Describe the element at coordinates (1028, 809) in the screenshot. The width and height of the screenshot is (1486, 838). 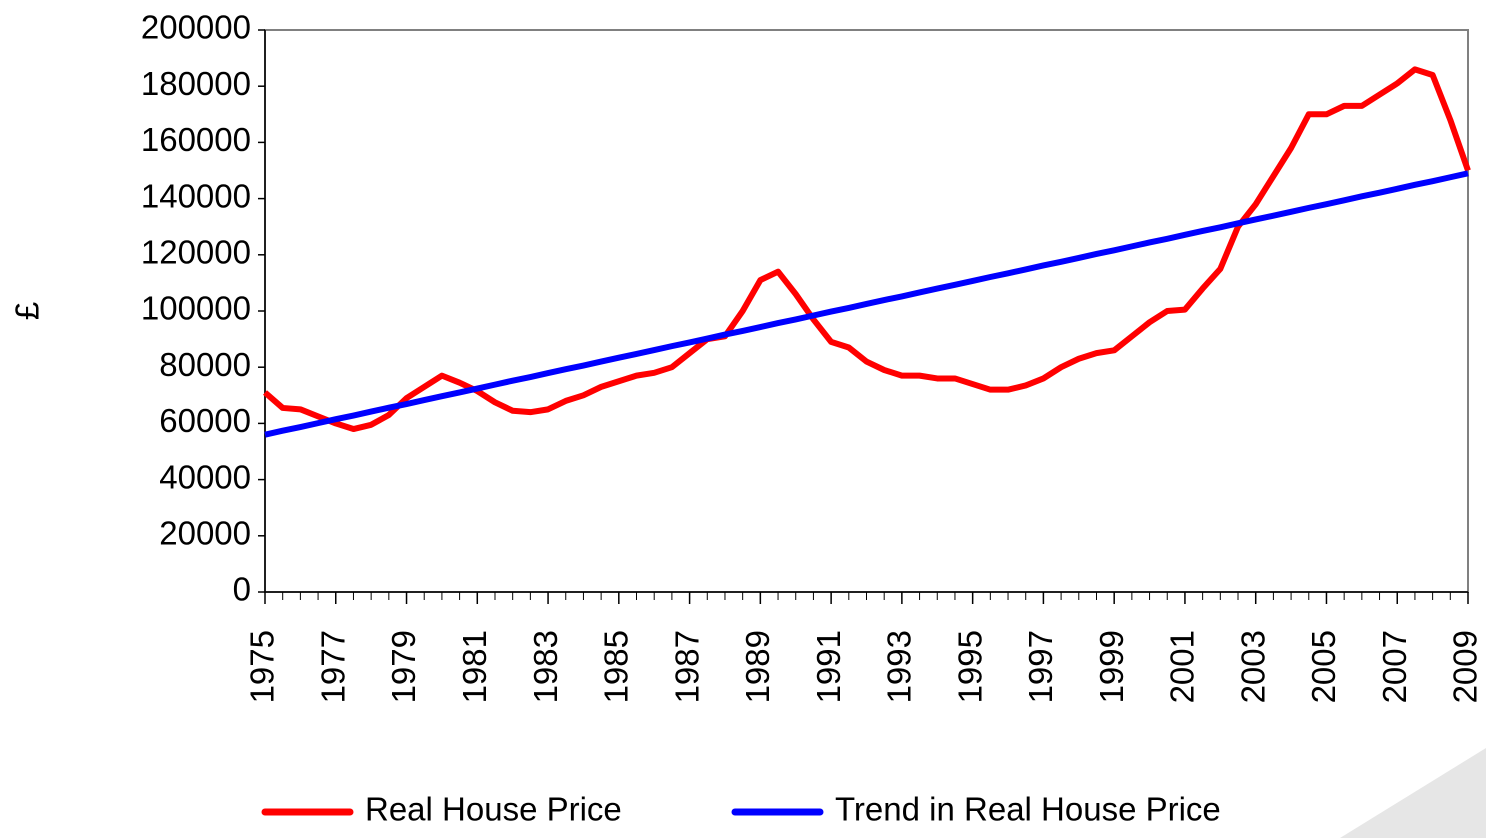
I see `legend-label: Trend in Real House Price` at that location.